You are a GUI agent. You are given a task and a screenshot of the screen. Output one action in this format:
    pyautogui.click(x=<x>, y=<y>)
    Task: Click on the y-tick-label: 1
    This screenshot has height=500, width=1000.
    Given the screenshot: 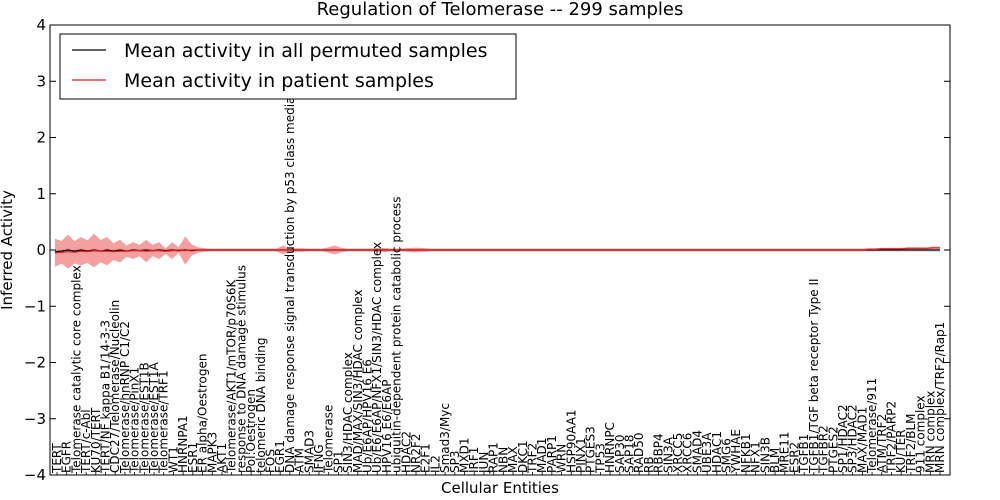 What is the action you would take?
    pyautogui.click(x=41, y=194)
    